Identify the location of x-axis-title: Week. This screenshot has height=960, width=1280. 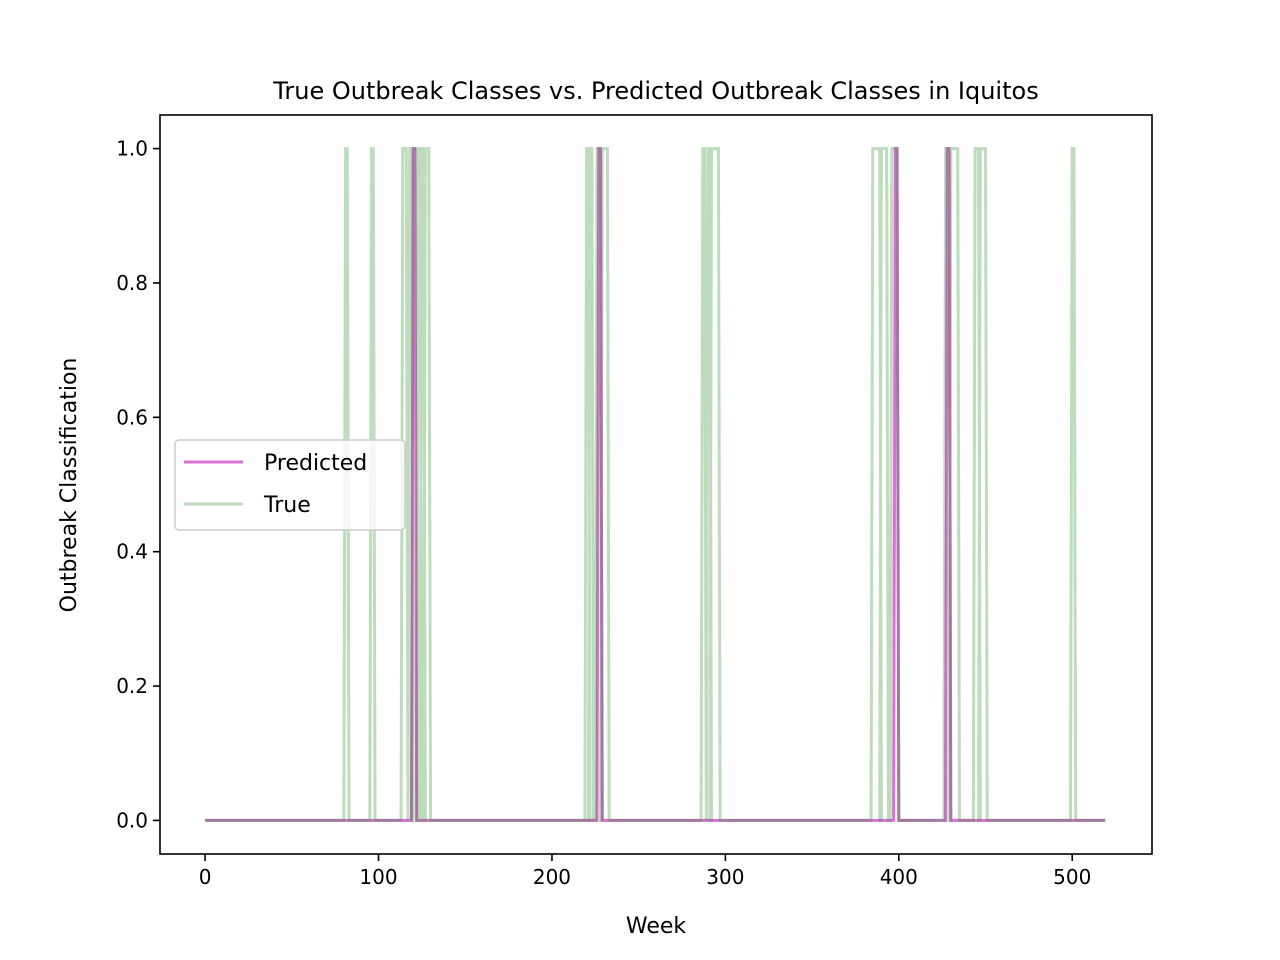
(656, 926).